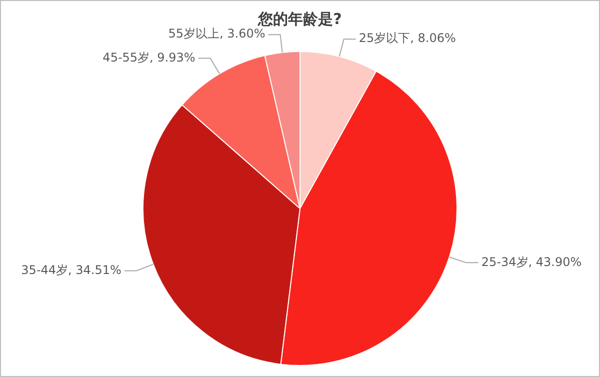 Image resolution: width=600 pixels, height=377 pixels. What do you see at coordinates (149, 57) in the screenshot?
I see `slice-label: 45-55岁, 9.93%` at bounding box center [149, 57].